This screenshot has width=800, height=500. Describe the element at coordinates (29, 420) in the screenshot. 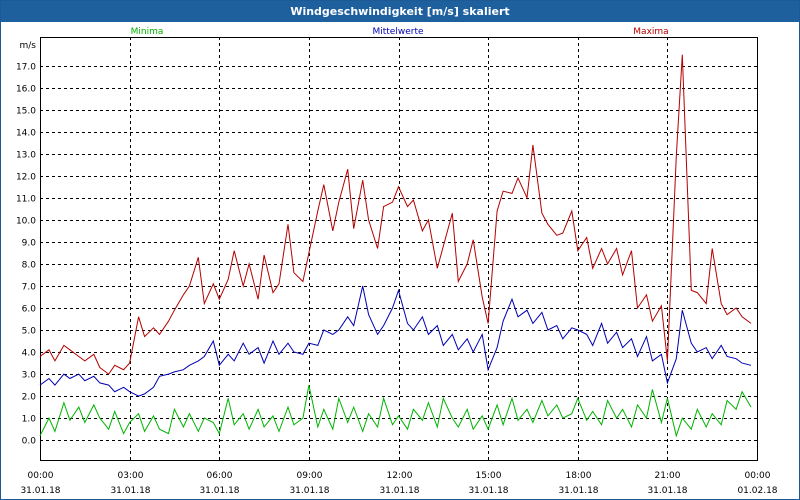

I see `y-tick-label: 1.0` at that location.